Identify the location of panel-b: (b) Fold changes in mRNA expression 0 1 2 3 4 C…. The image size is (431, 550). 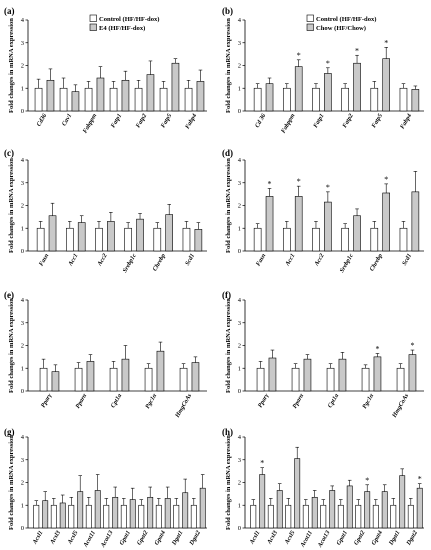
(323, 70).